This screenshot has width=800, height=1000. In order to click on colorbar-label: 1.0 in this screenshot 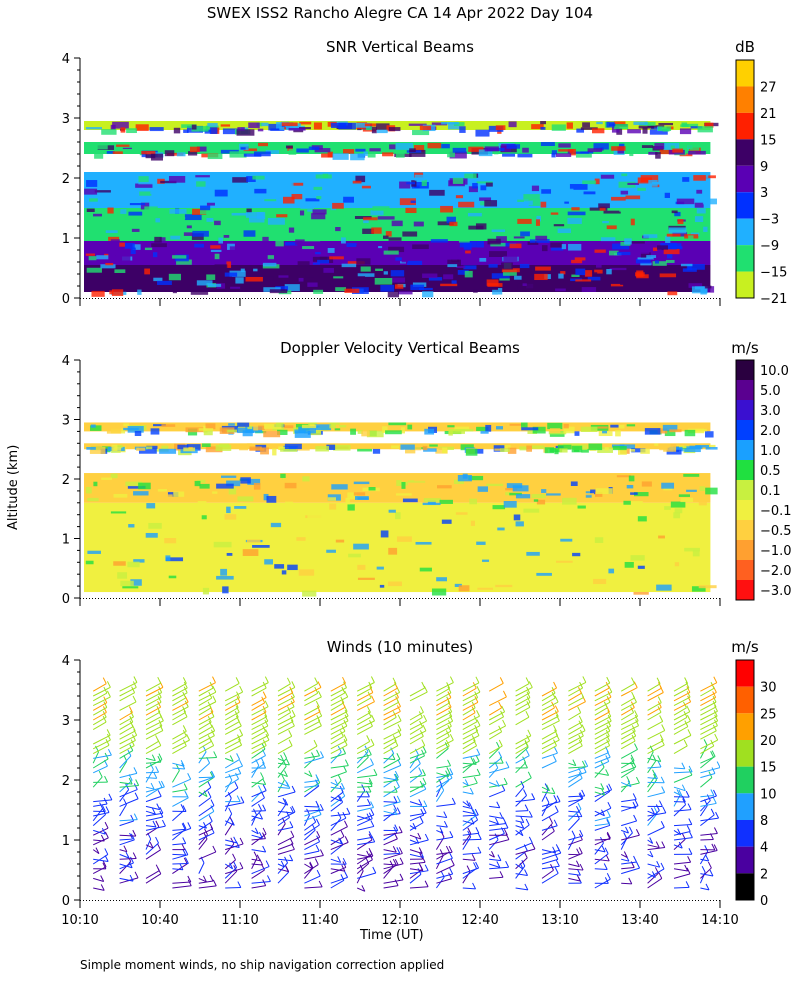, I will do `click(770, 451)`.